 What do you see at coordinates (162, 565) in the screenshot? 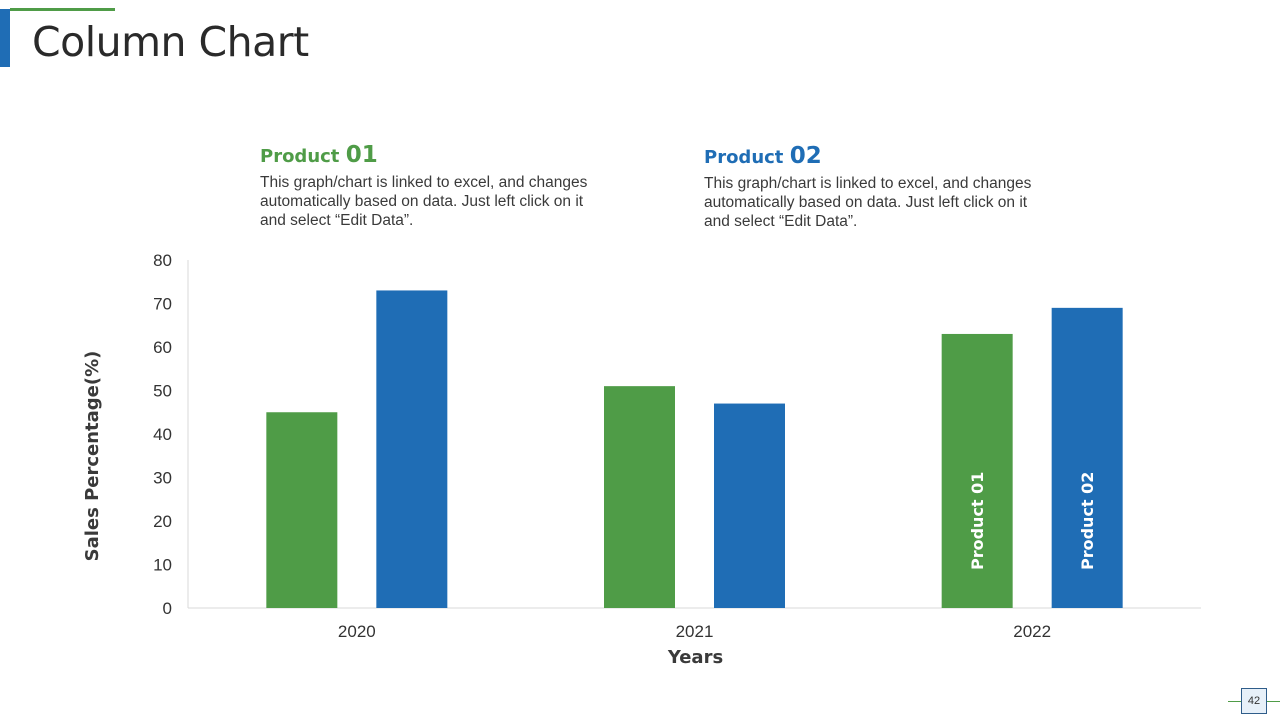
I see `y-tick-label: 10` at bounding box center [162, 565].